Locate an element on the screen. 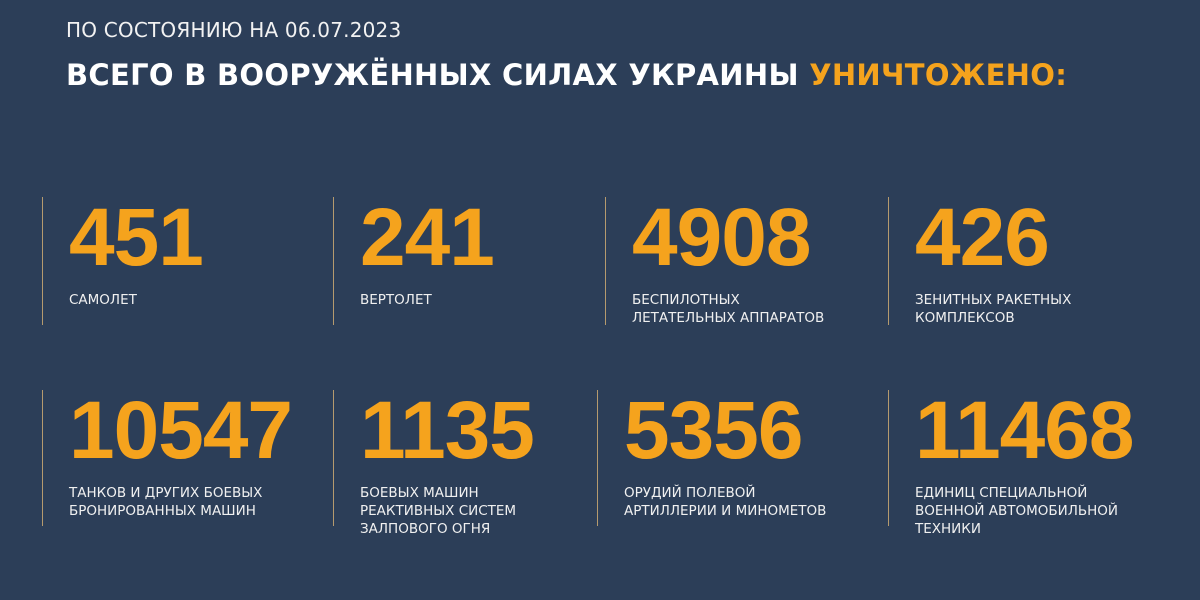 The width and height of the screenshot is (1200, 600). stat-aircraft: 451 САМОЛЕТ is located at coordinates (123, 258).